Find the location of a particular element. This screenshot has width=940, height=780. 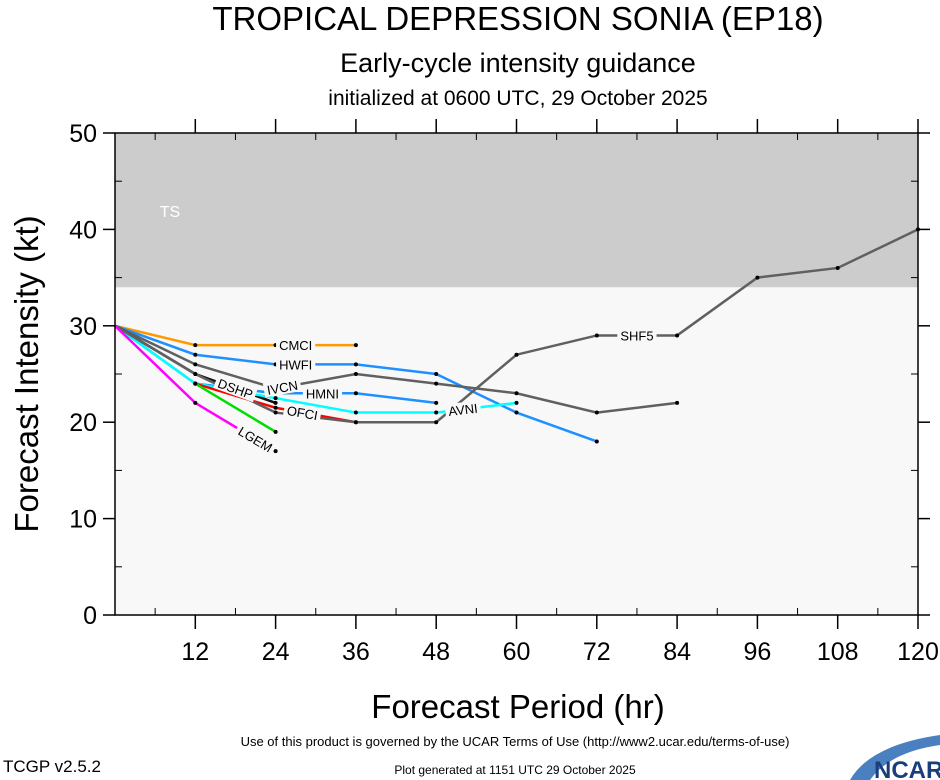

series-label-ivcn: IVCN is located at coordinates (282, 388).